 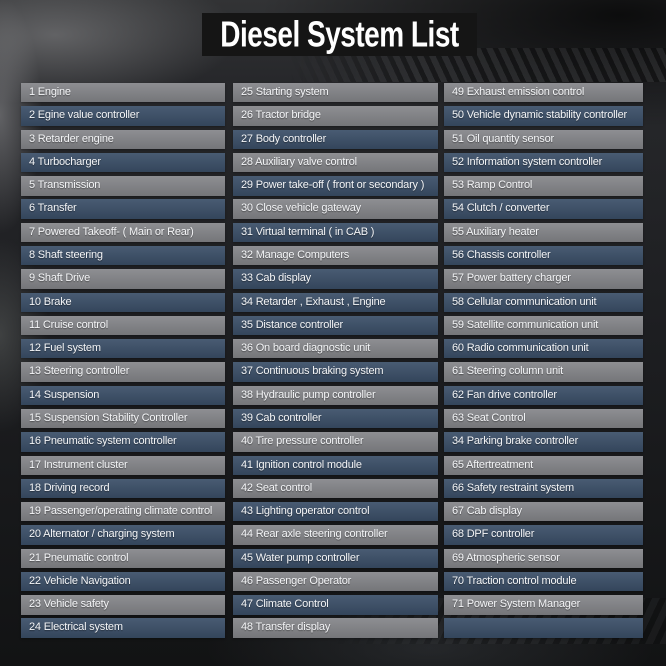 I want to click on list-item: 22 Vehicle Navigation, so click(x=123, y=581).